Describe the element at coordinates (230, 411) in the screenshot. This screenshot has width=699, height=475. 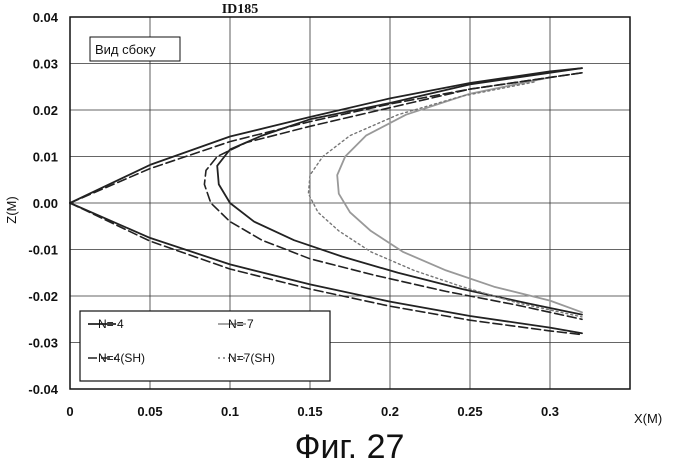
I see `x-tick-label: 0.1` at that location.